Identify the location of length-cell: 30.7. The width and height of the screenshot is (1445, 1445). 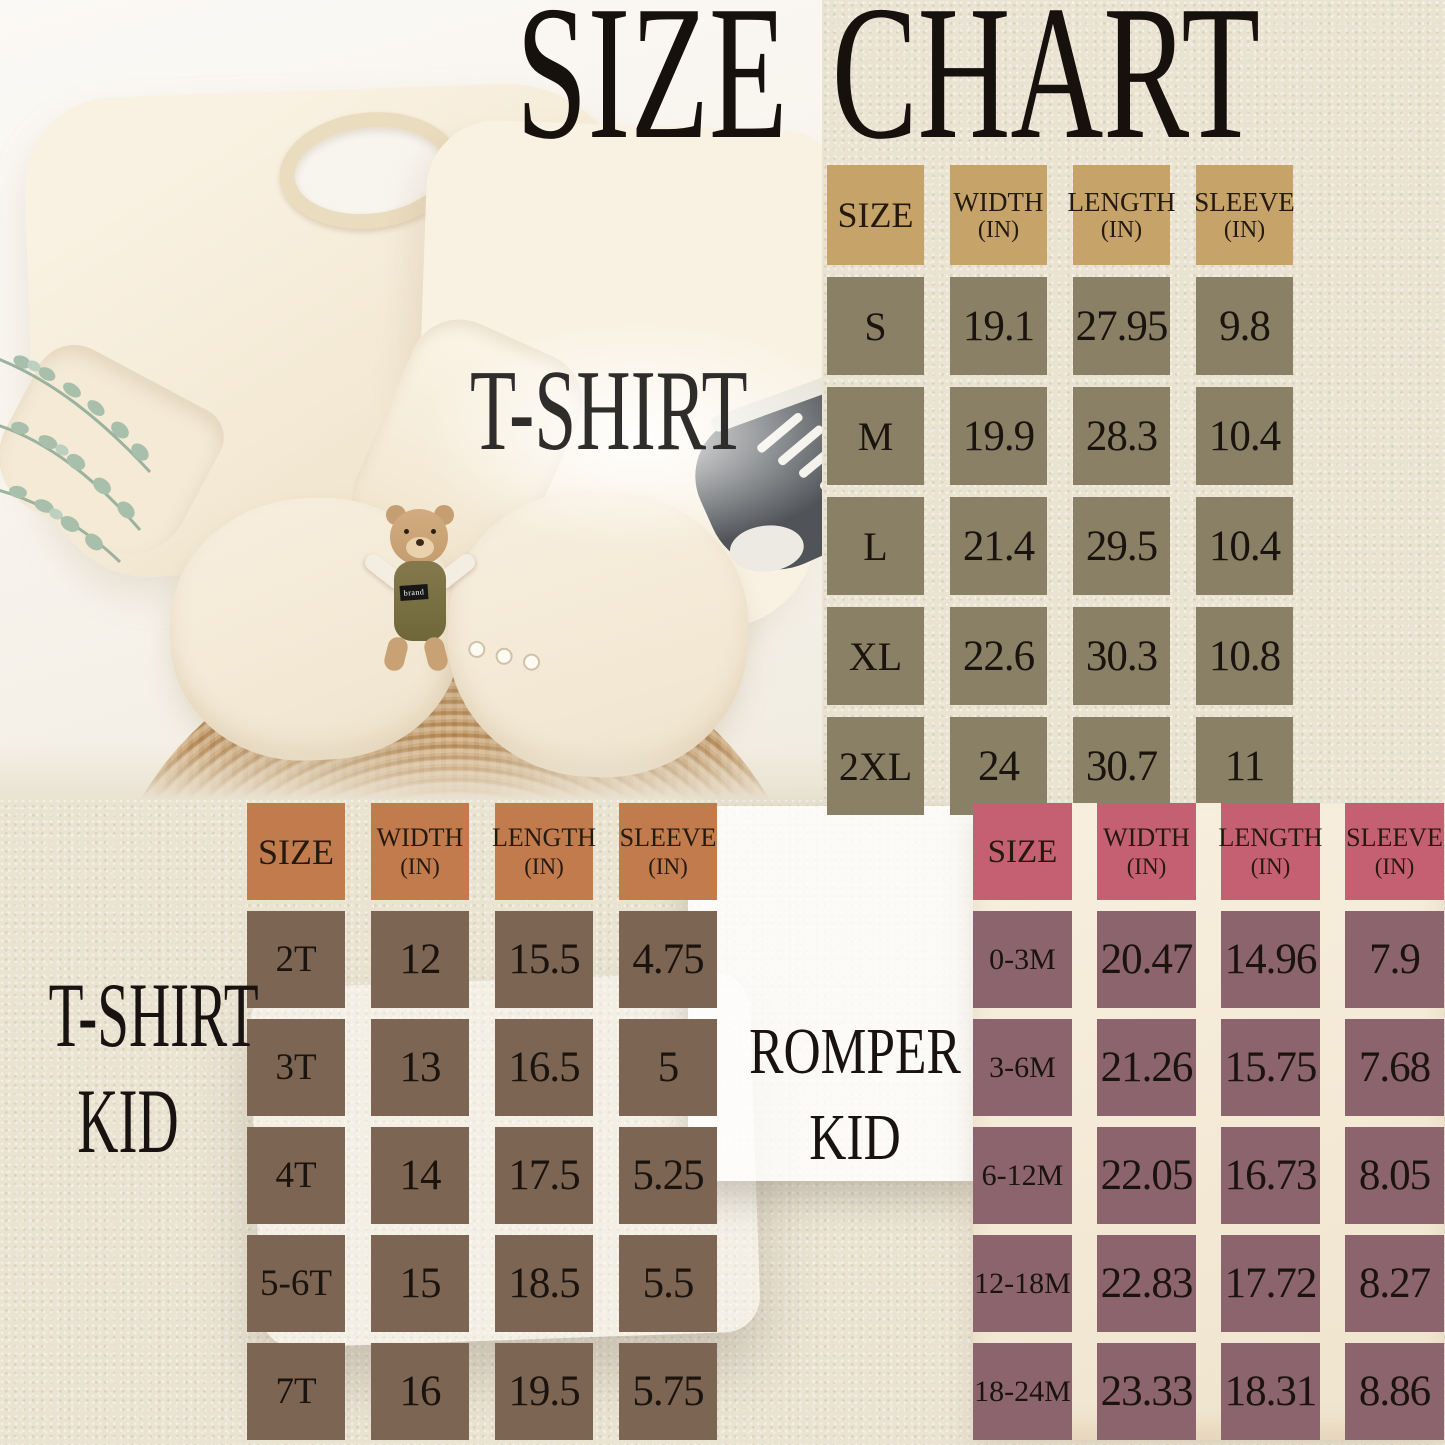
(1121, 766).